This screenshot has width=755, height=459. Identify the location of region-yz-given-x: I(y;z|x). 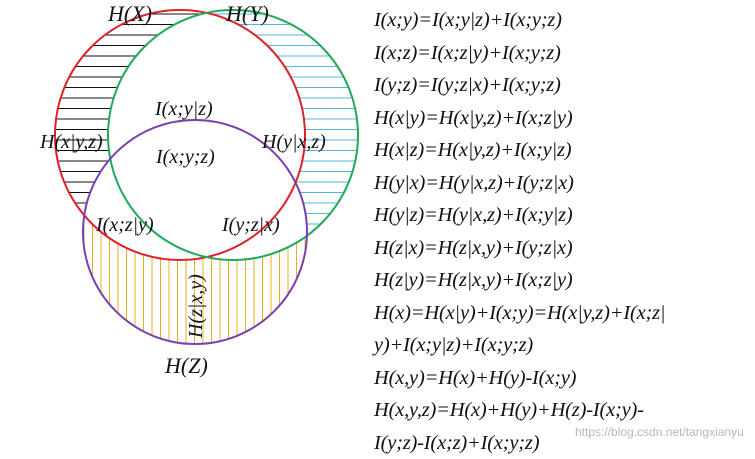
(250, 225).